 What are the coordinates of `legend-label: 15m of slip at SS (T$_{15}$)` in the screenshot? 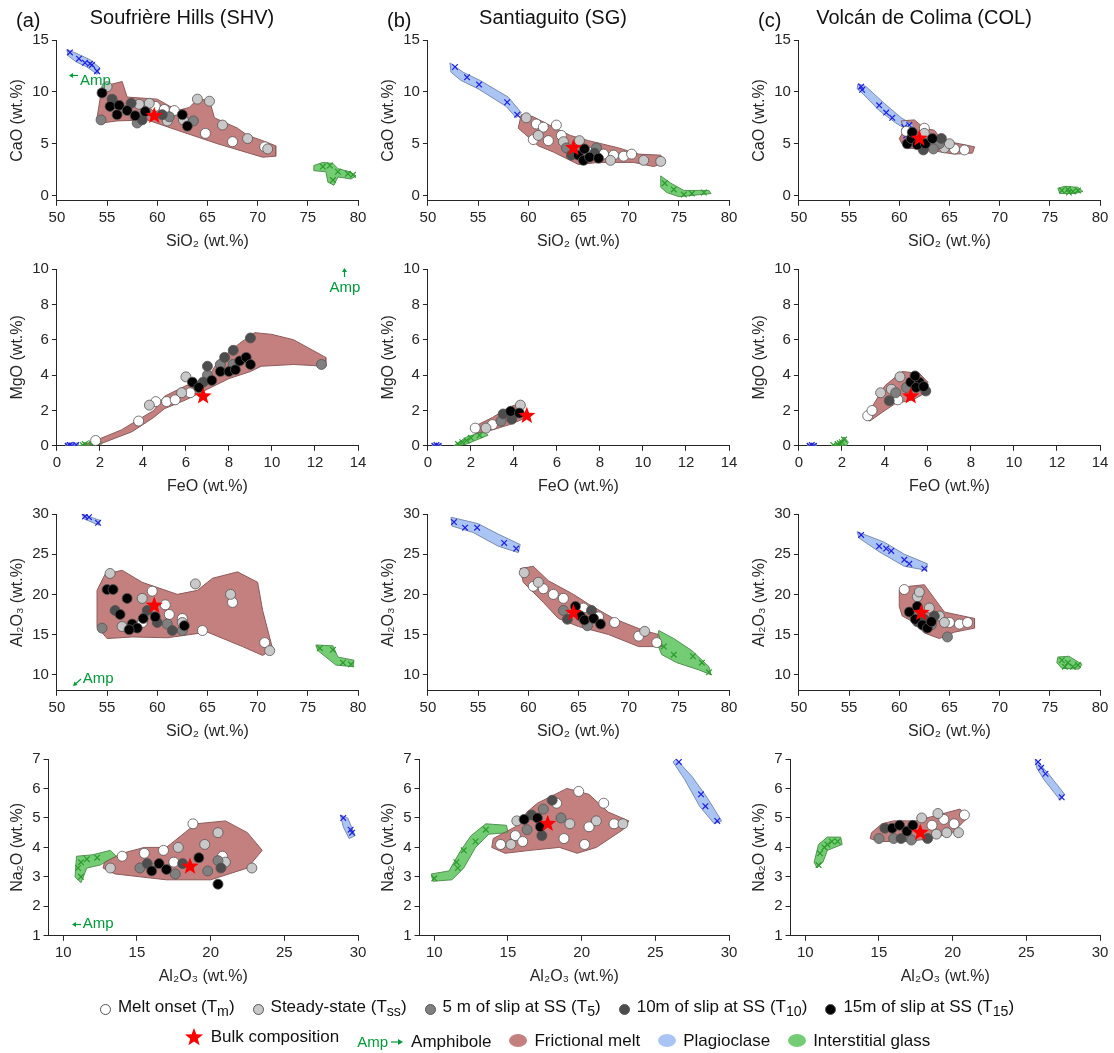 It's located at (929, 1009).